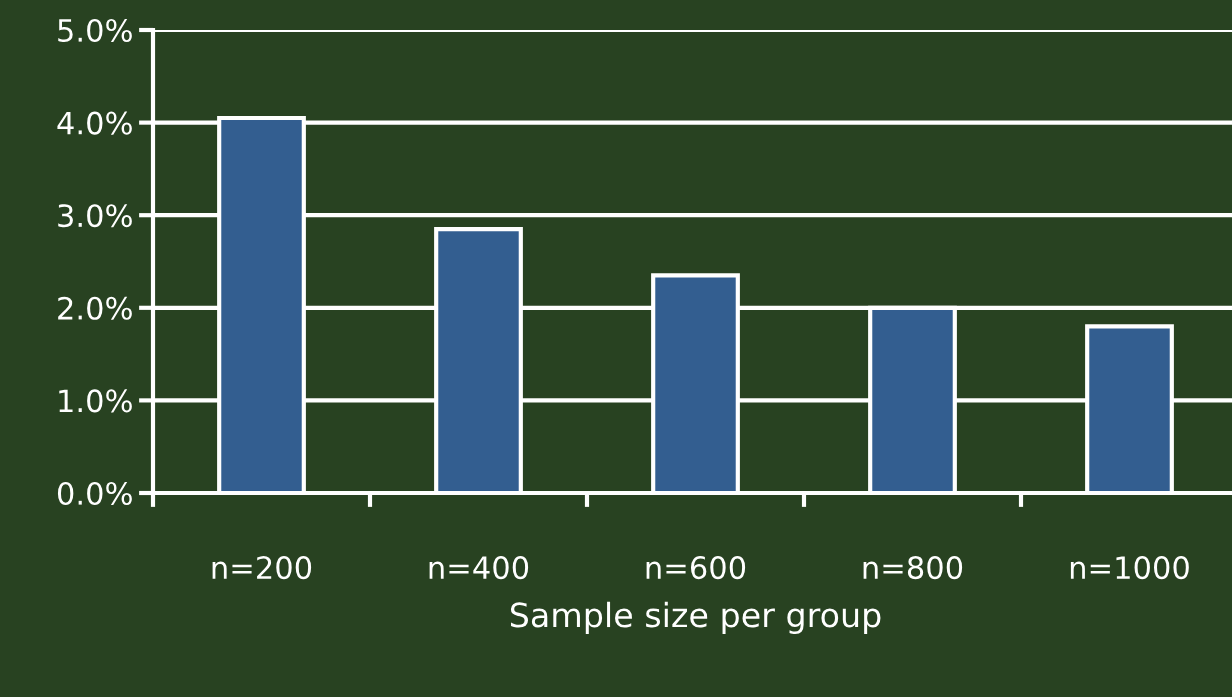 Image resolution: width=1232 pixels, height=697 pixels. I want to click on x-tick-label: n=800, so click(913, 568).